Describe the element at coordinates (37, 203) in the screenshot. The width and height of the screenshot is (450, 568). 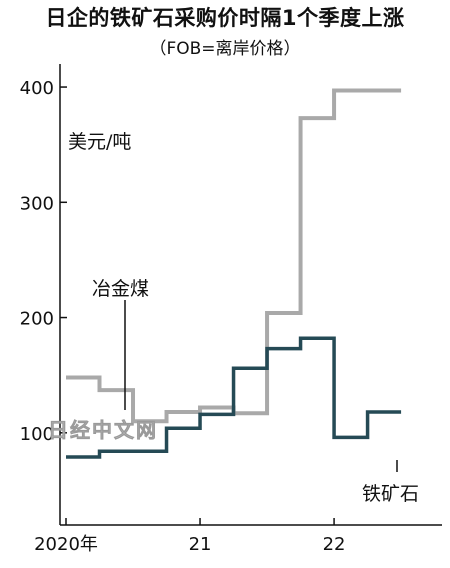
I see `y-tick-label: 300` at that location.